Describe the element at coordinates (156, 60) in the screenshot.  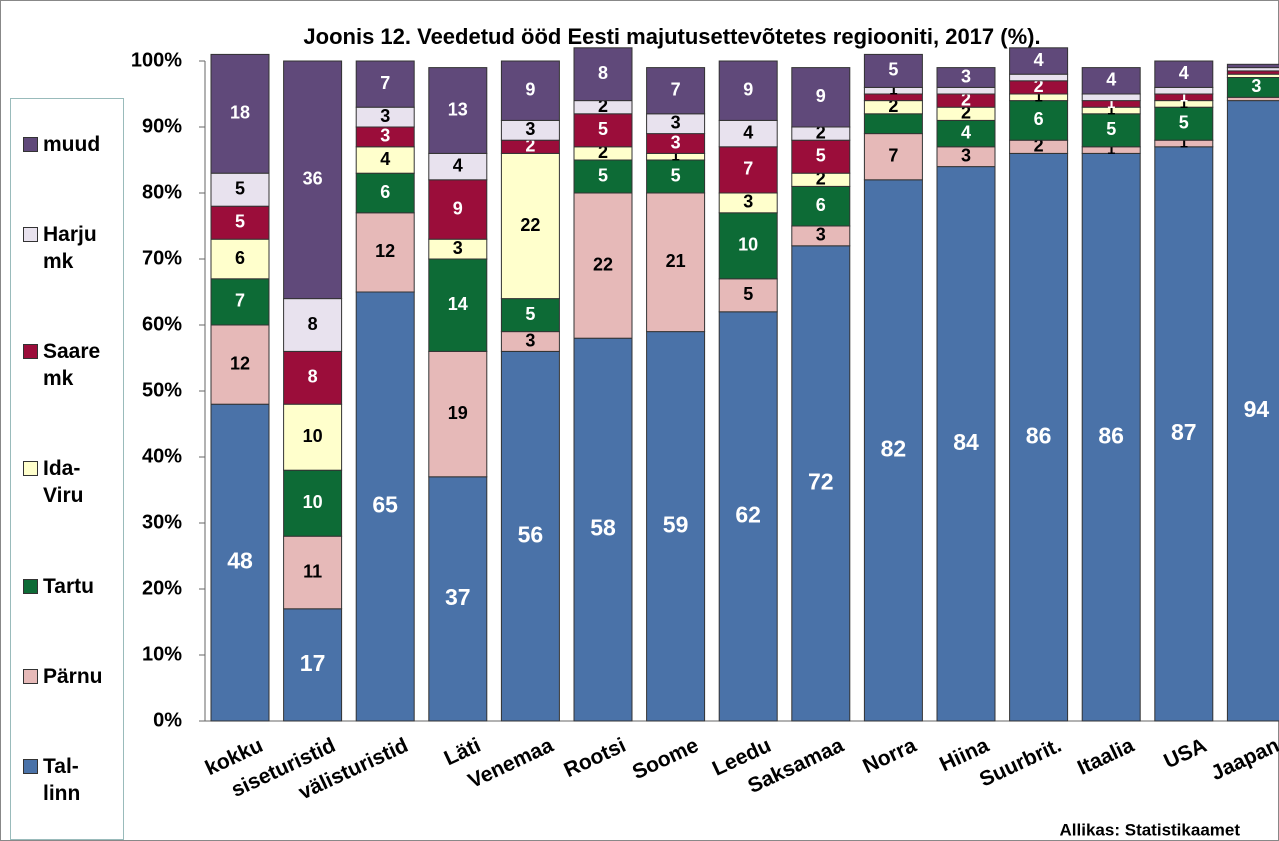
I see `y-tick-label: 100%` at that location.